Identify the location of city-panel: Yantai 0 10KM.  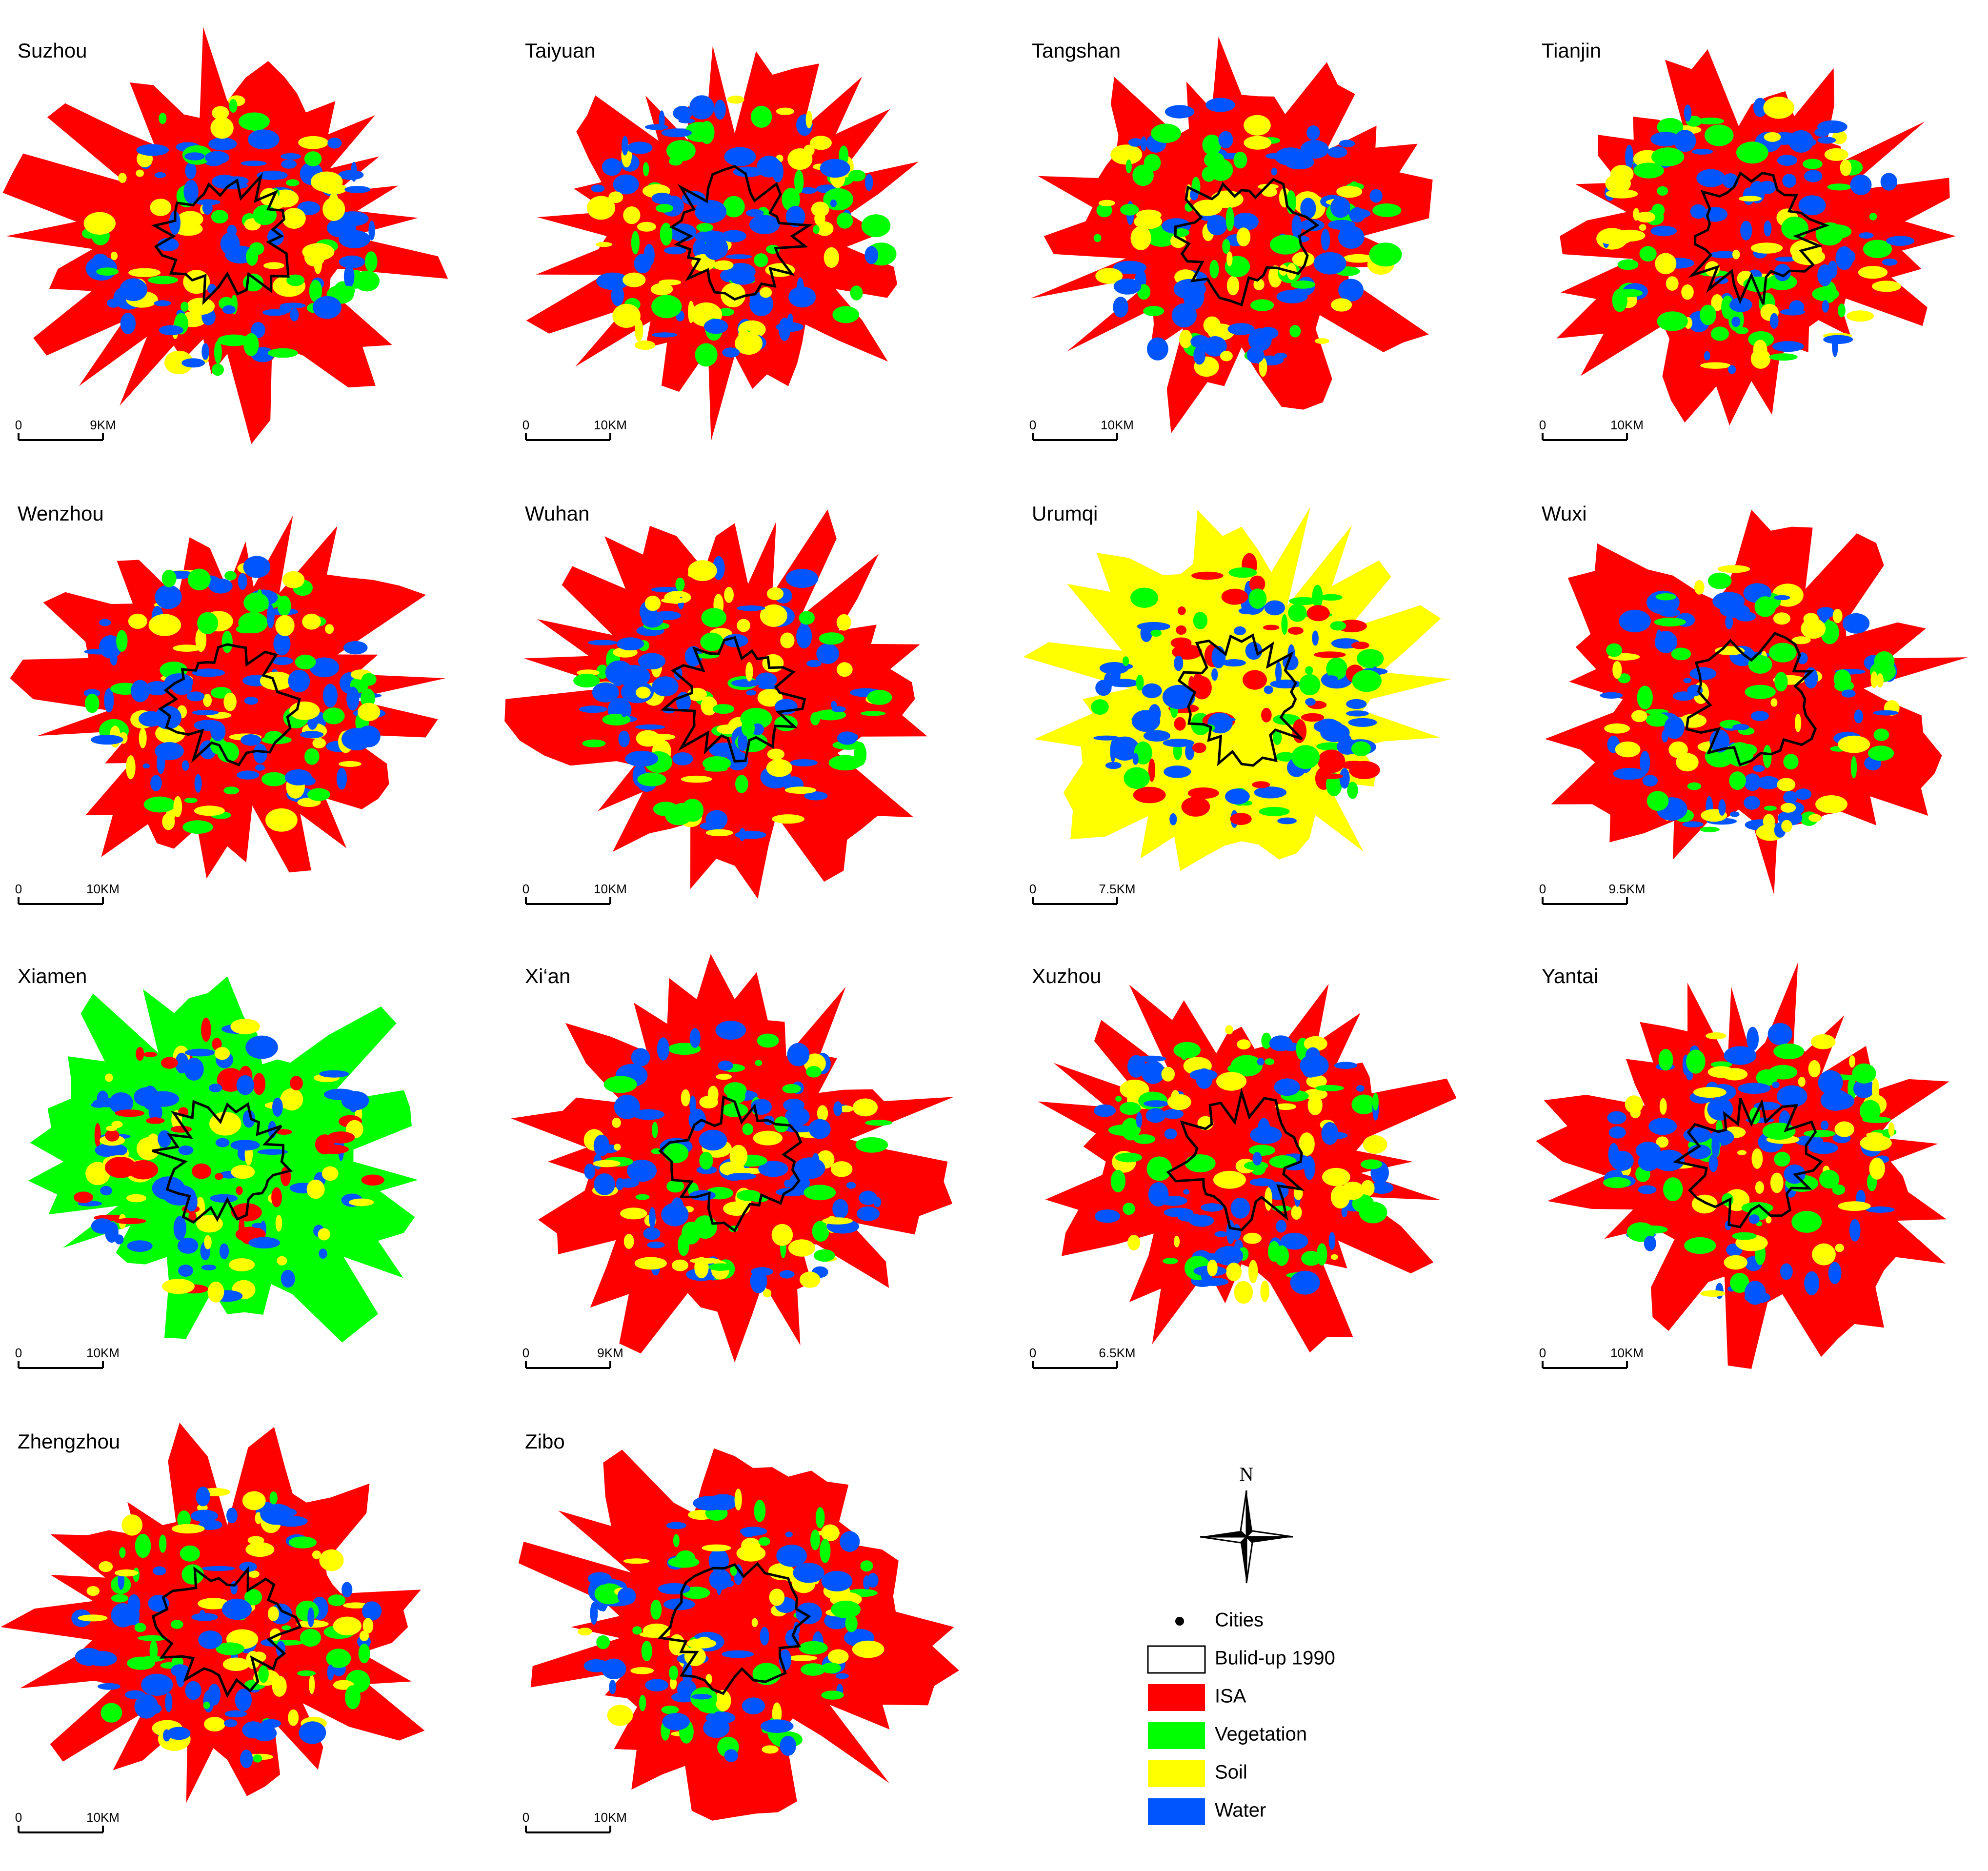
(1742, 1165).